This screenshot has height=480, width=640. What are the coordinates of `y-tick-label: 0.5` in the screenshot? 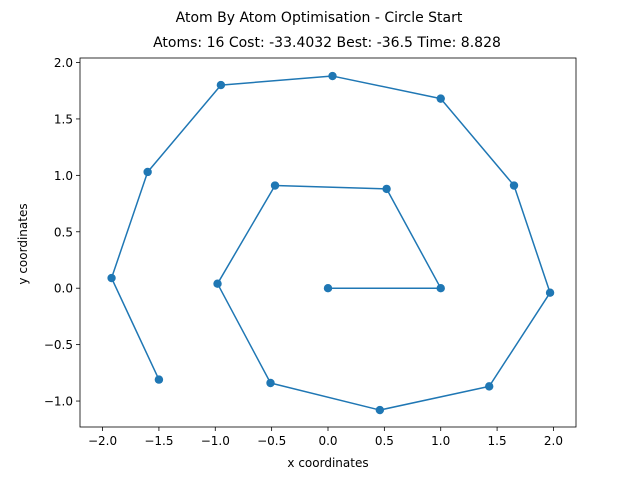 It's located at (63, 232).